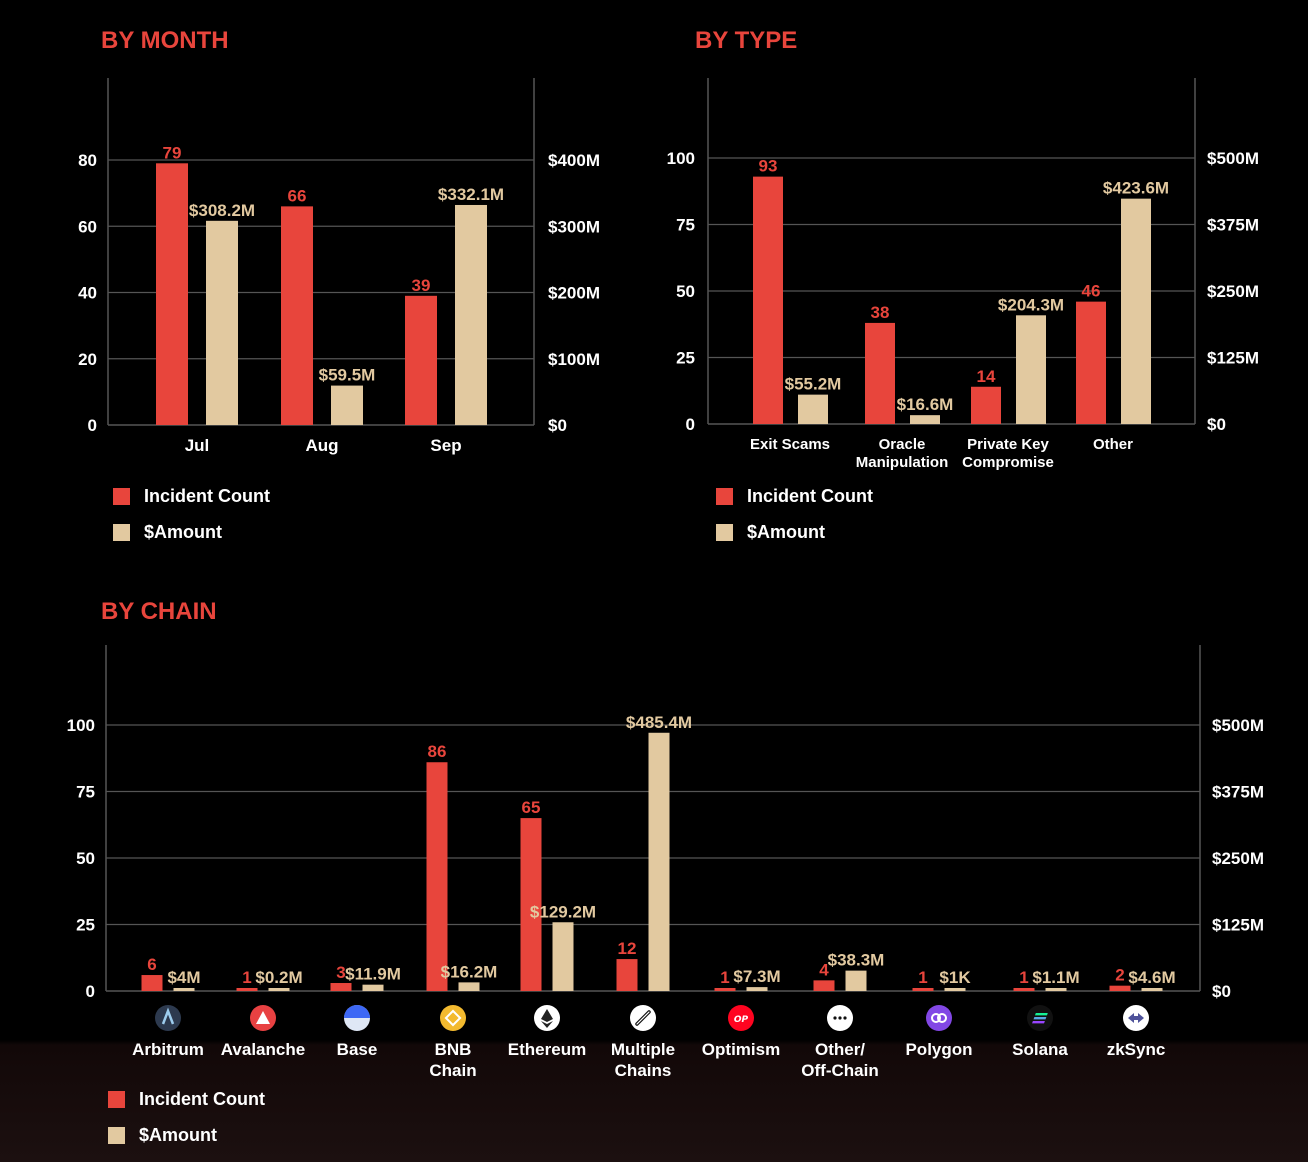 This screenshot has height=1162, width=1308. What do you see at coordinates (87, 226) in the screenshot?
I see `left-tick-label: 60` at bounding box center [87, 226].